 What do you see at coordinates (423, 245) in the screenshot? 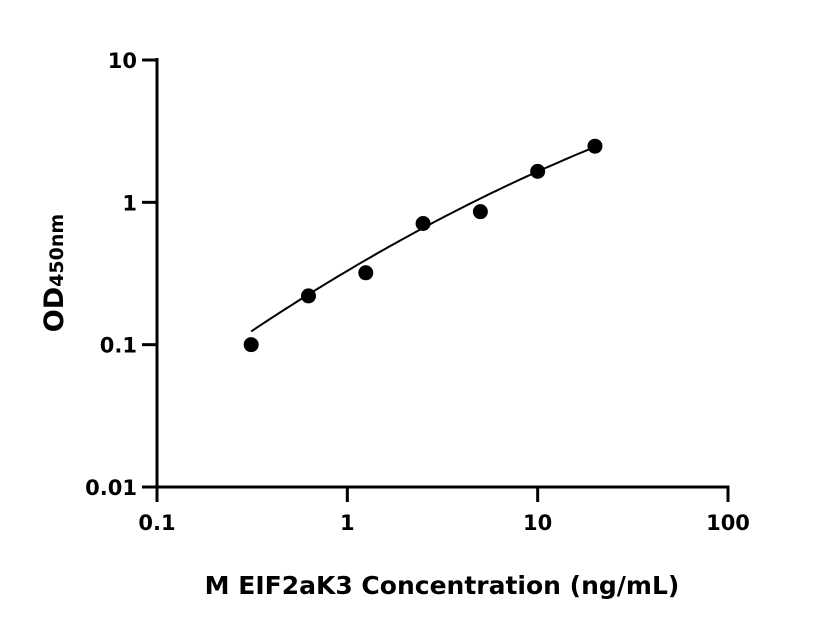
I see `data-points` at bounding box center [423, 245].